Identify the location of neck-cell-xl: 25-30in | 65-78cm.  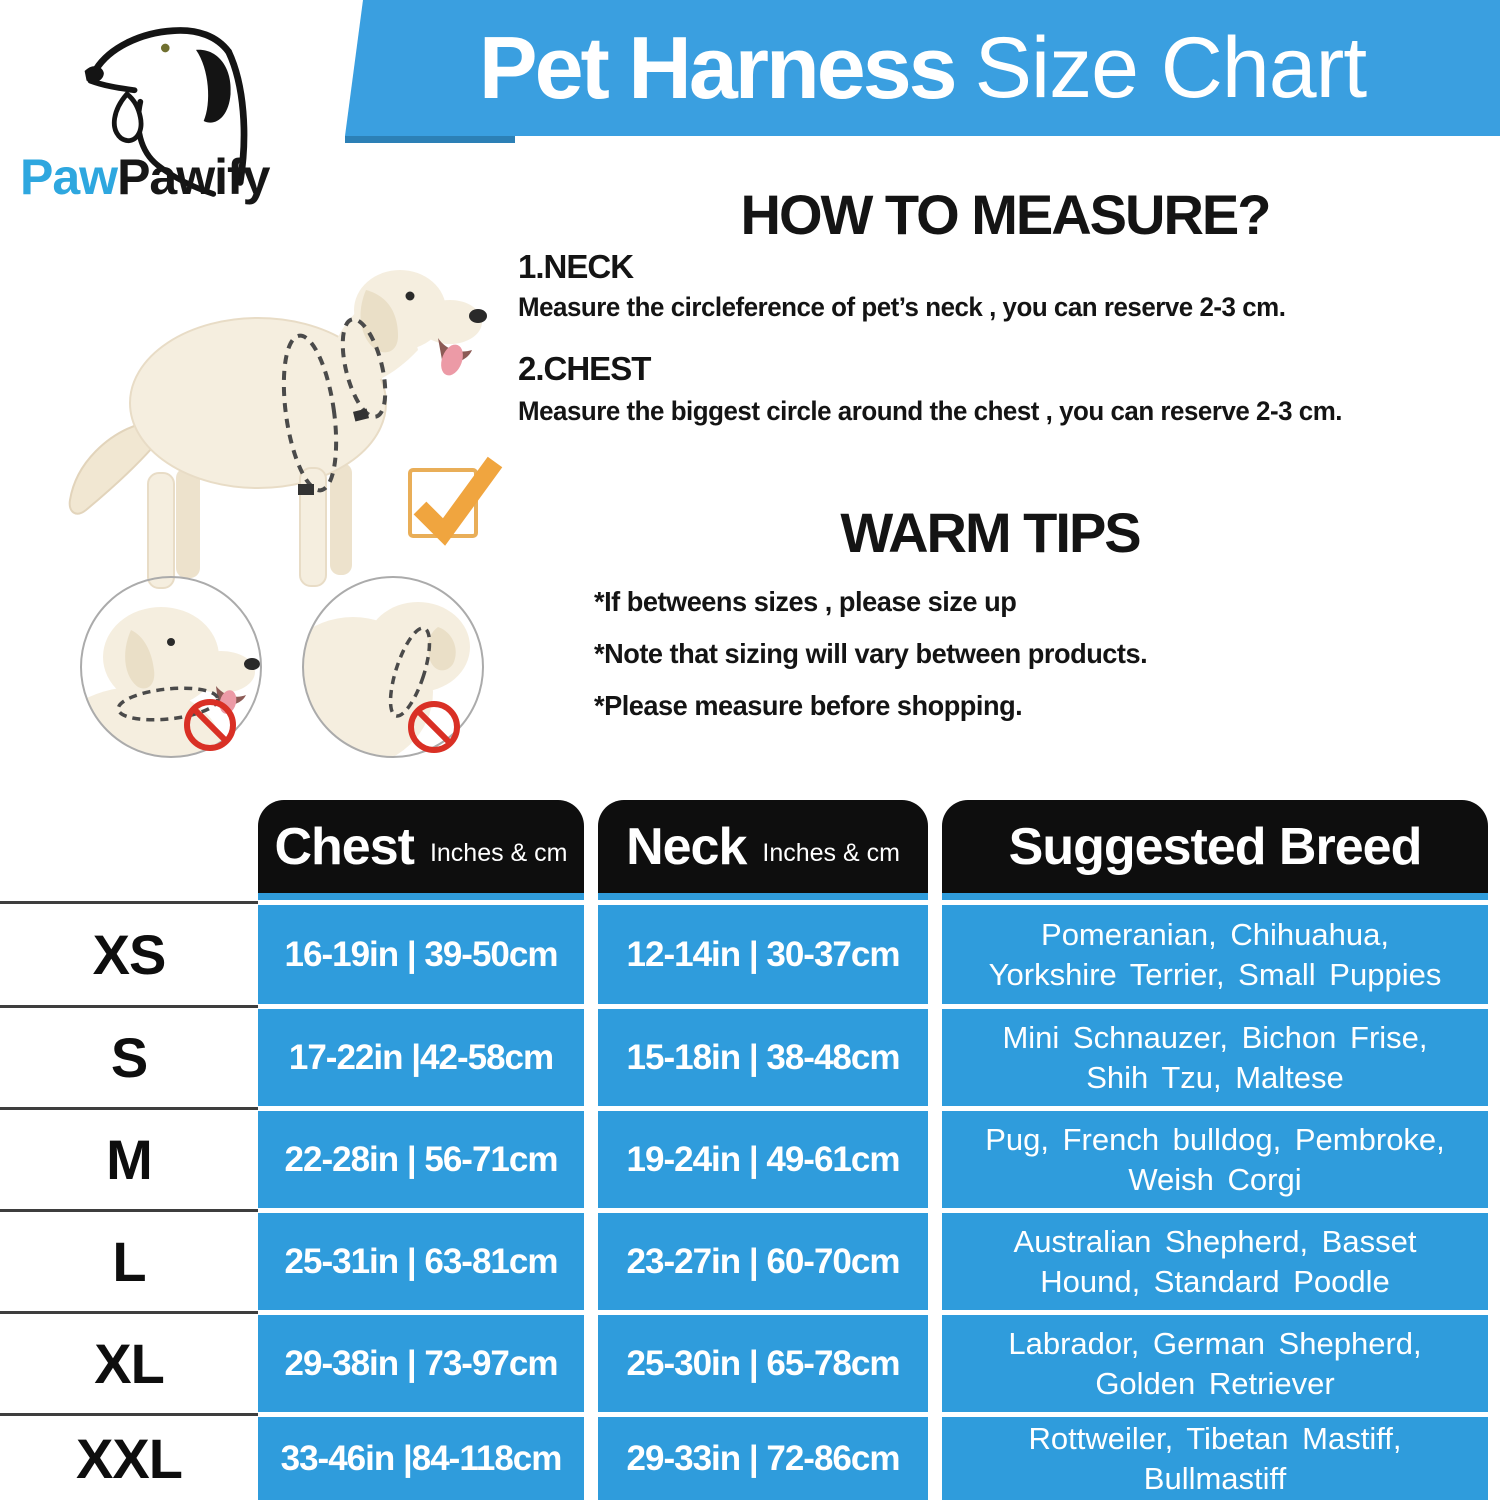
(763, 1363).